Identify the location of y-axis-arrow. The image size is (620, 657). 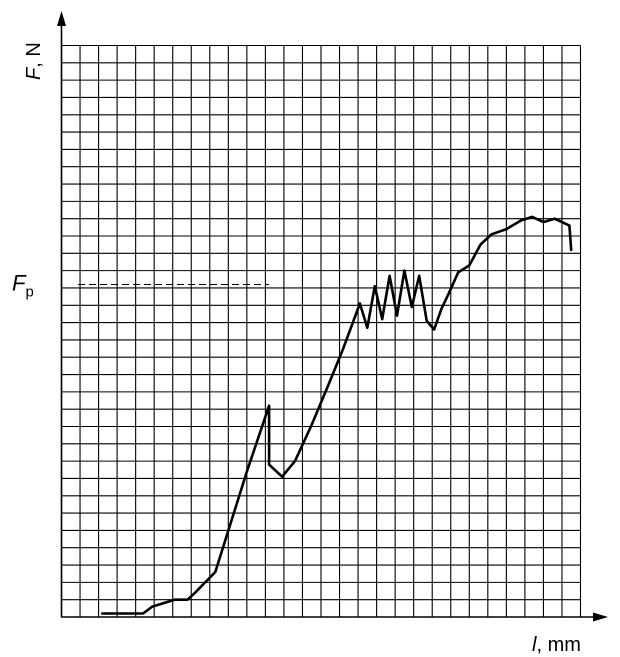
(61, 18).